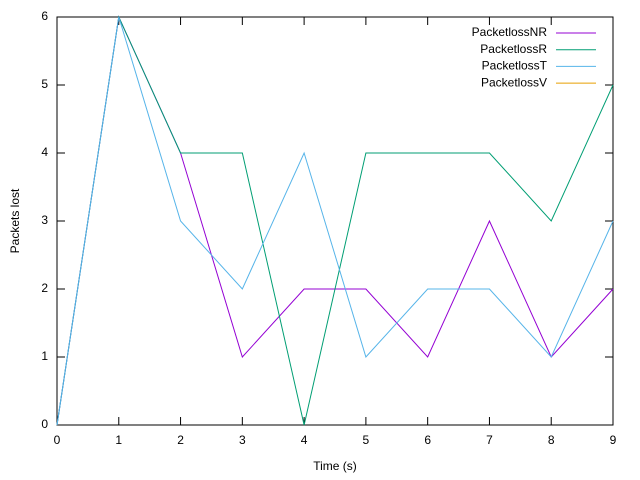 This screenshot has width=640, height=480. I want to click on y-axis-label: Packets lost, so click(15, 220).